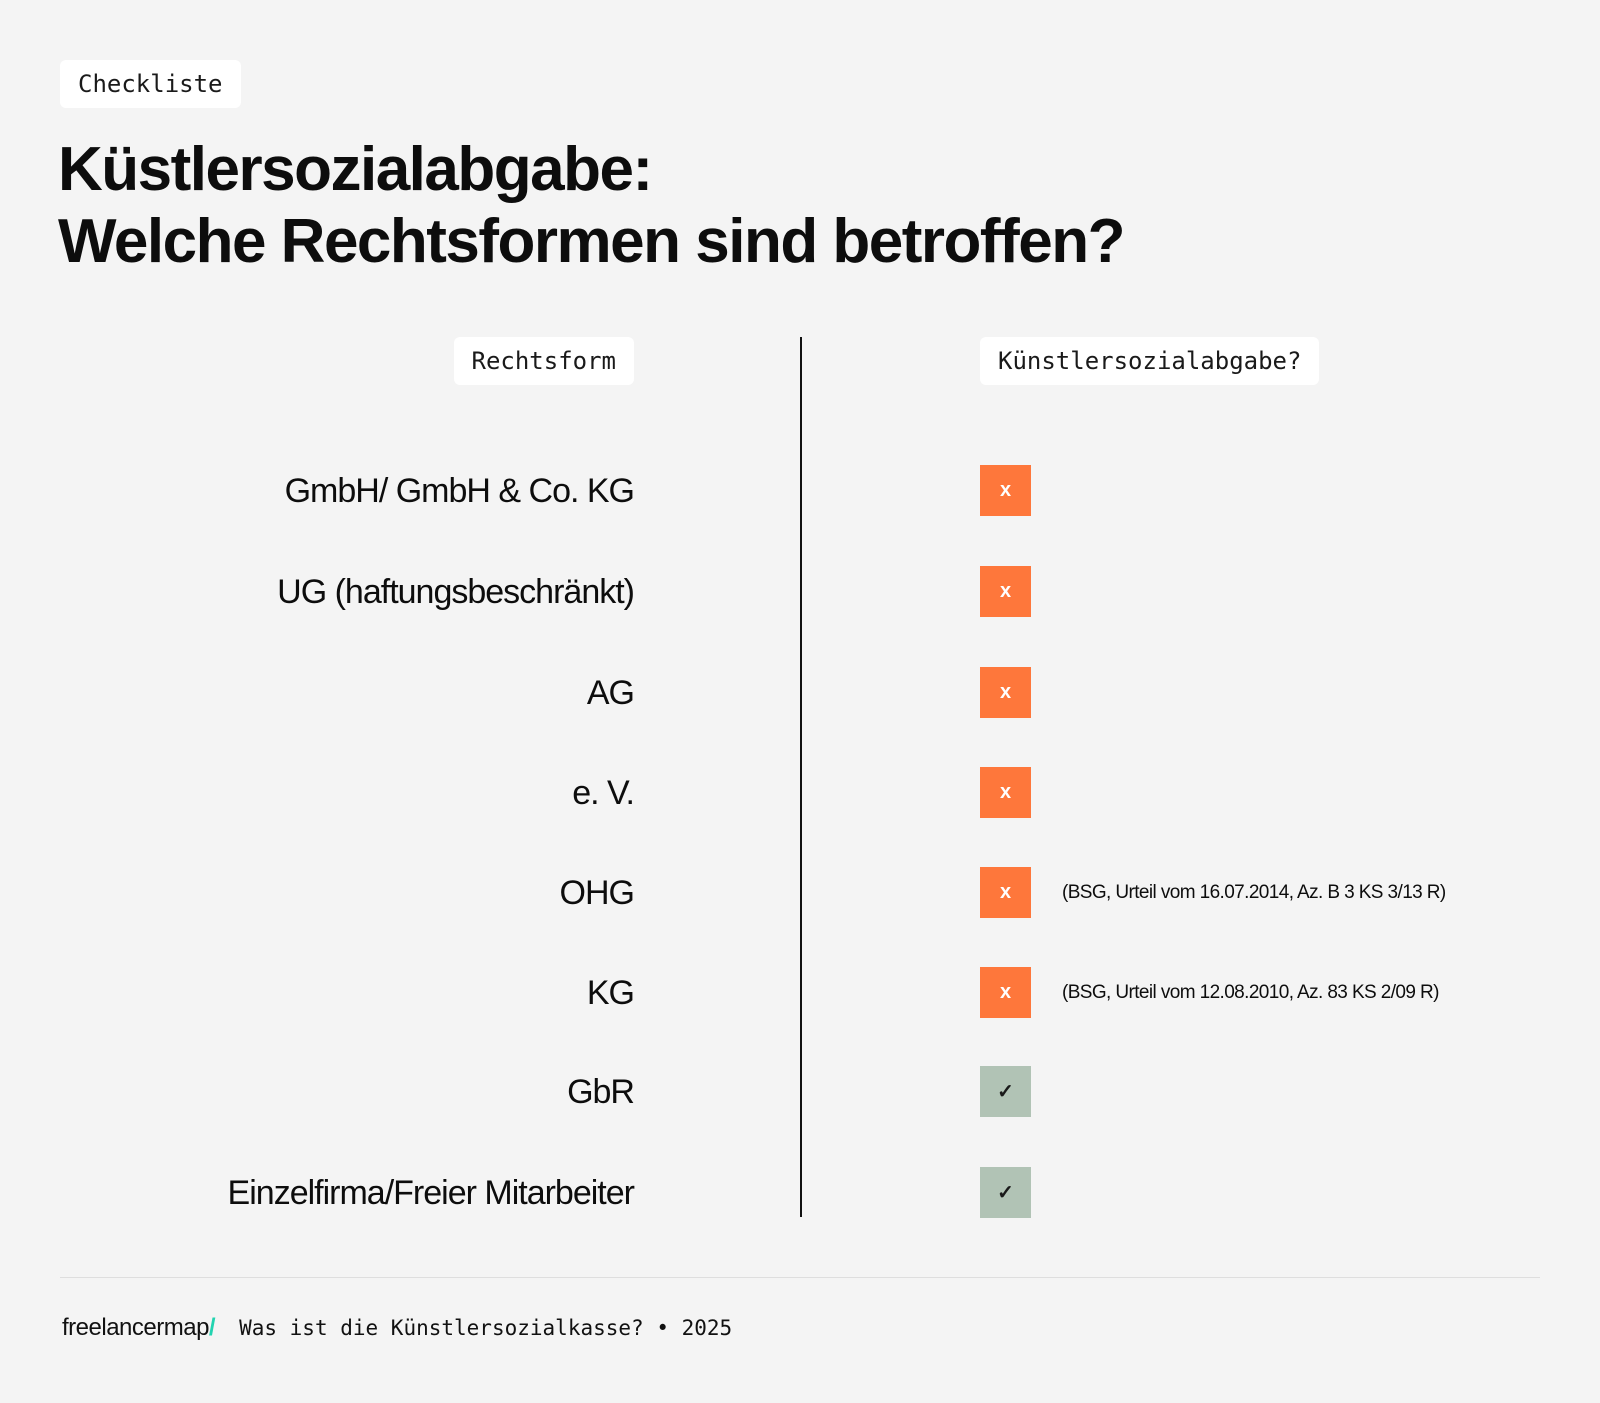  I want to click on rechtsform-label: Einzelfirma/Freier Mitarbeiter, so click(431, 1193).